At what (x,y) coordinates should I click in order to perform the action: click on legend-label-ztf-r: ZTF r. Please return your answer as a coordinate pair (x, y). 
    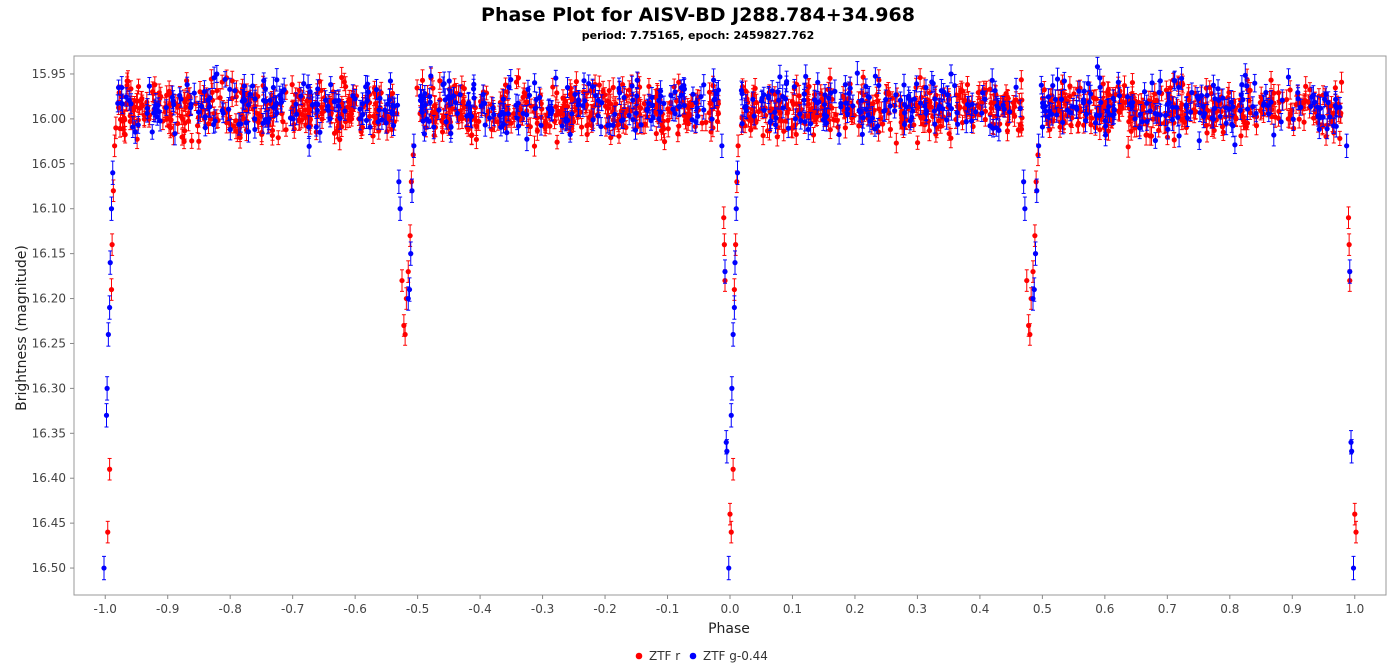
    Looking at the image, I should click on (664, 656).